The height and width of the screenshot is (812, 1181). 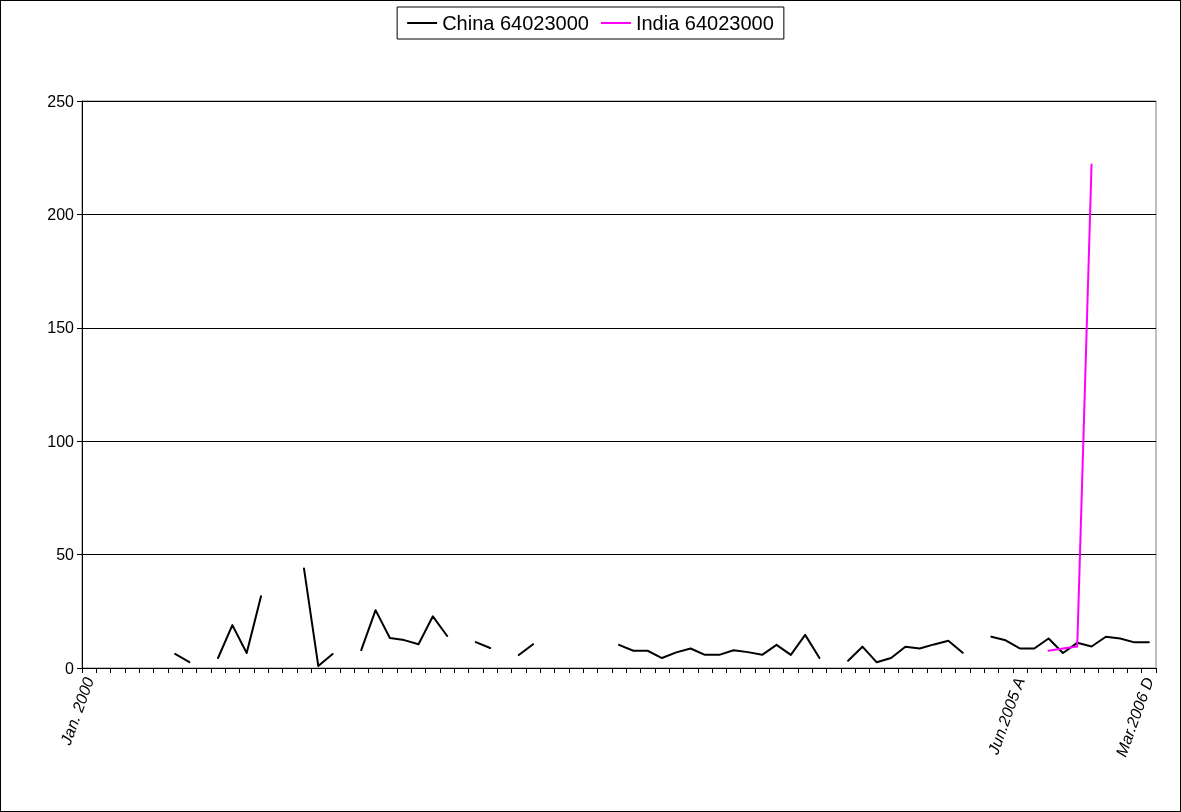 I want to click on y-tick-label: 150, so click(x=61, y=328).